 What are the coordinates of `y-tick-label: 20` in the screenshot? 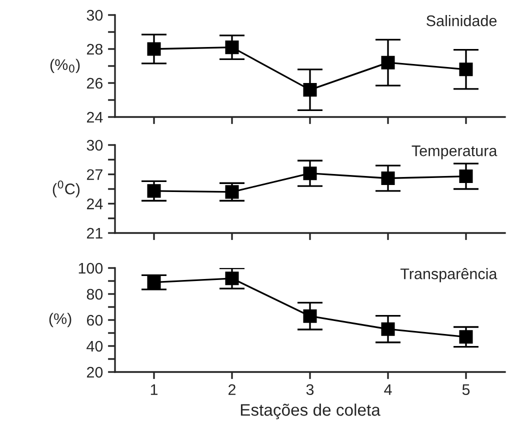 It's located at (94, 372).